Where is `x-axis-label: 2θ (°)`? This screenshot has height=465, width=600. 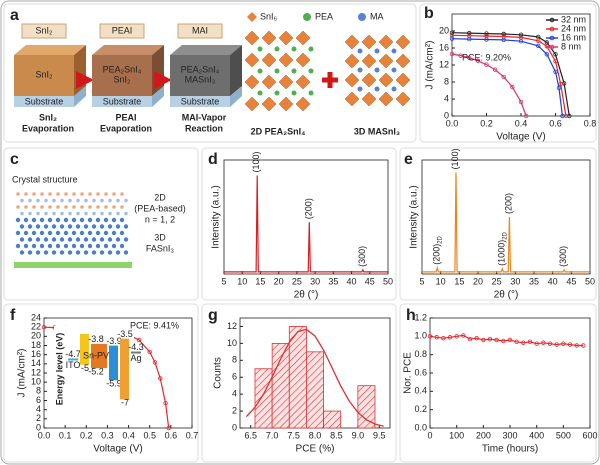
x-axis-label: 2θ (°) is located at coordinates (306, 295).